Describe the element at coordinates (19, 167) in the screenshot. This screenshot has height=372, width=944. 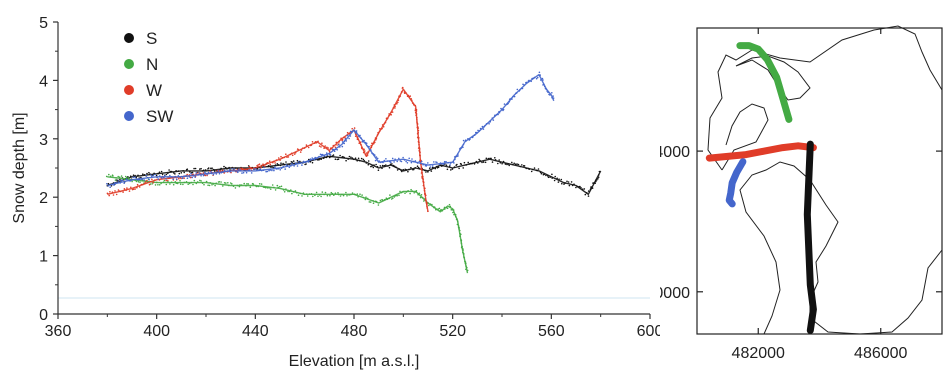
I see `y-axis-title: Snow depth [m]` at that location.